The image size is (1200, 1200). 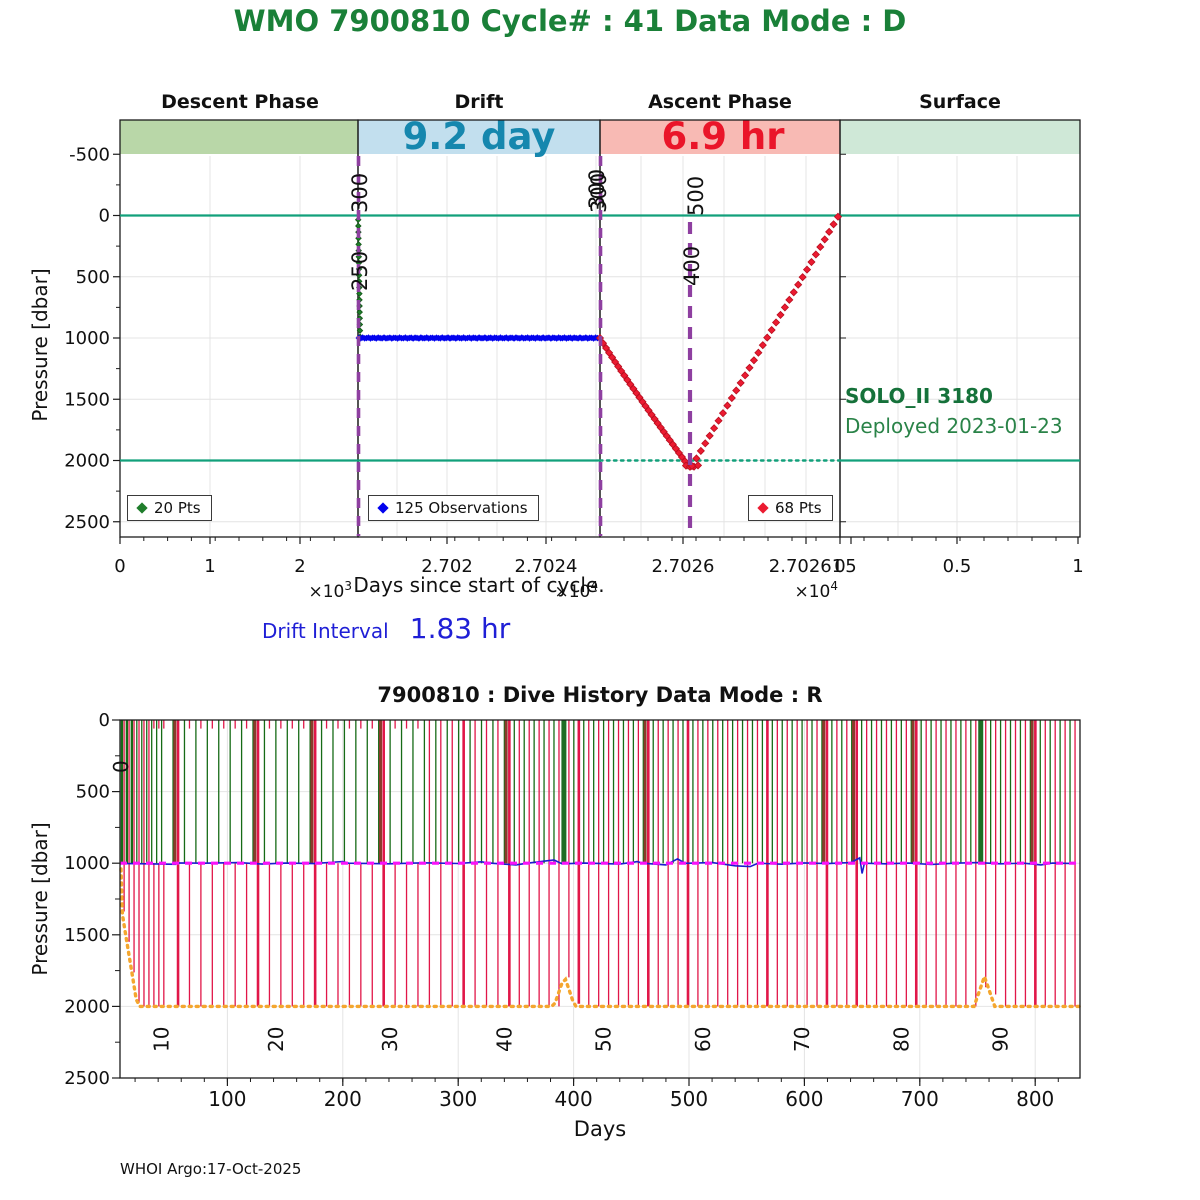 What do you see at coordinates (478, 585) in the screenshot?
I see `svg-text: Days since start of cycle.` at bounding box center [478, 585].